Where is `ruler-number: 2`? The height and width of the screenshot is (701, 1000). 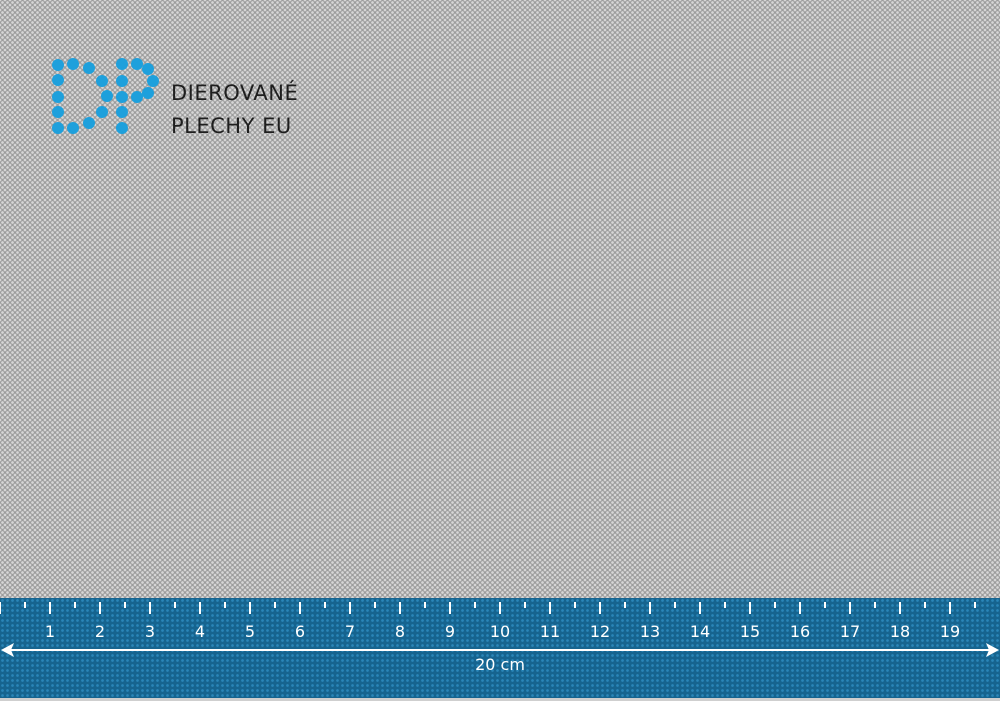
ruler-number: 2 is located at coordinates (100, 631).